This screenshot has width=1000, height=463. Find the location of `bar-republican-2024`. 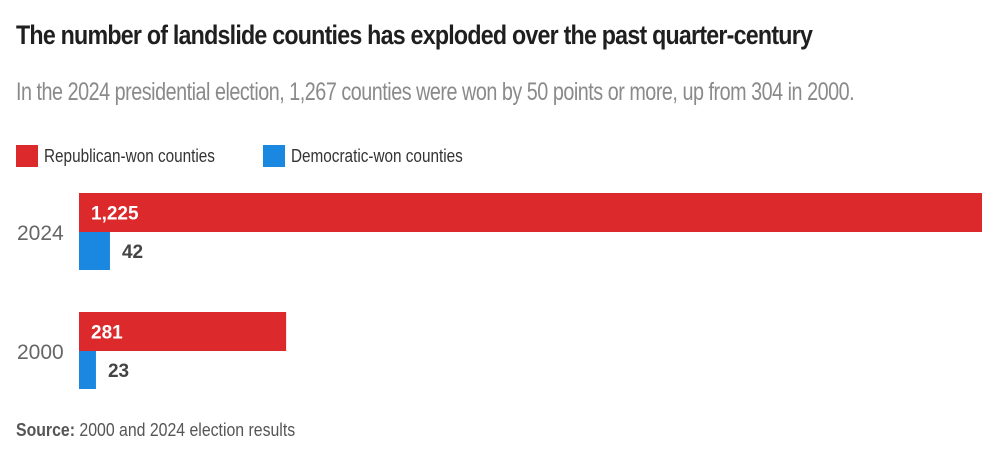

bar-republican-2024 is located at coordinates (530, 212).